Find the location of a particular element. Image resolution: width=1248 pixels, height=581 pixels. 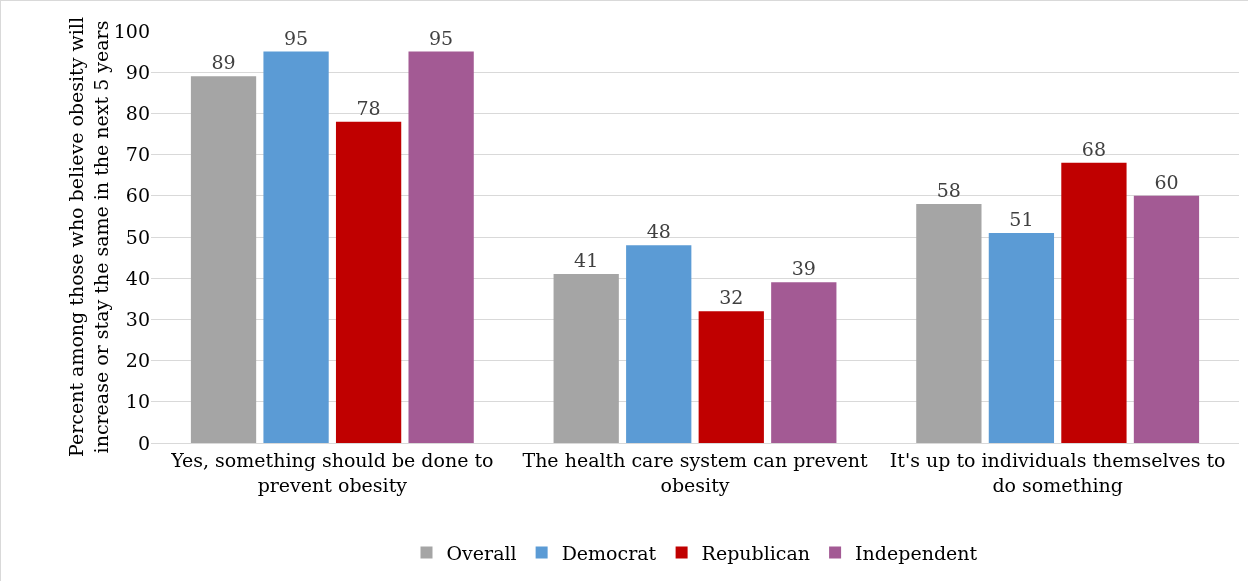

y-tick-label: 30 is located at coordinates (137, 319).